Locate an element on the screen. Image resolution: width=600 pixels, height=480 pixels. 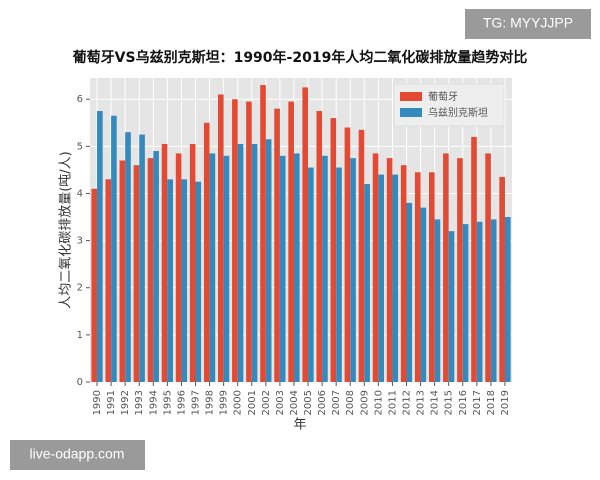
x-tick-label: 2004 is located at coordinates (294, 402).